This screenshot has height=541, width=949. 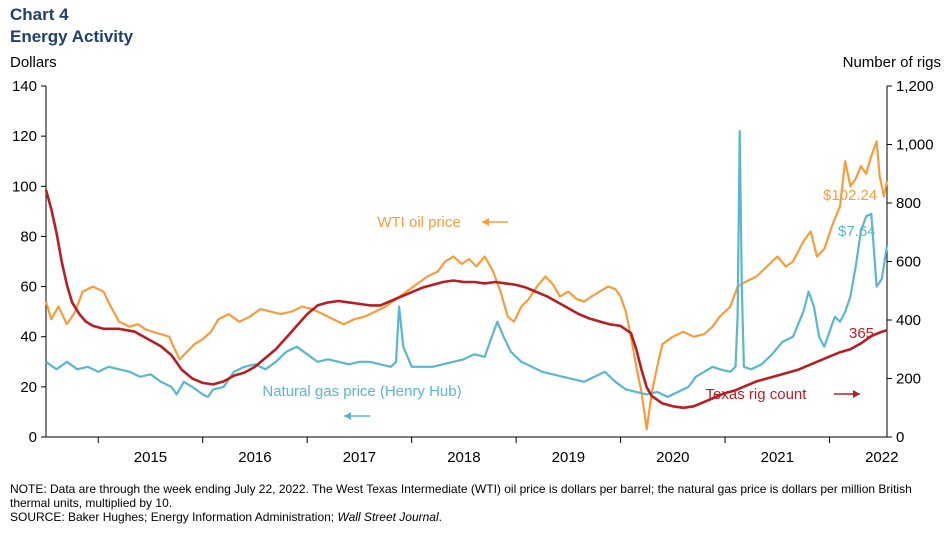 What do you see at coordinates (388, 517) in the screenshot?
I see `source-italic: Wall Street Journal` at bounding box center [388, 517].